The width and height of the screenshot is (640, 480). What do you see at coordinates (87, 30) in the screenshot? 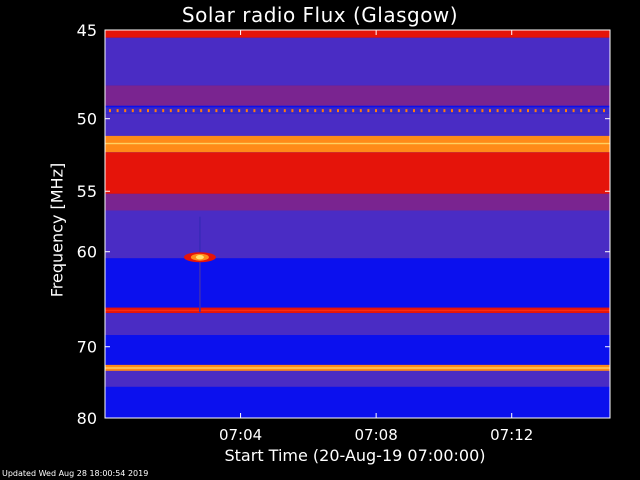
I see `y-tick-label: 45` at bounding box center [87, 30].